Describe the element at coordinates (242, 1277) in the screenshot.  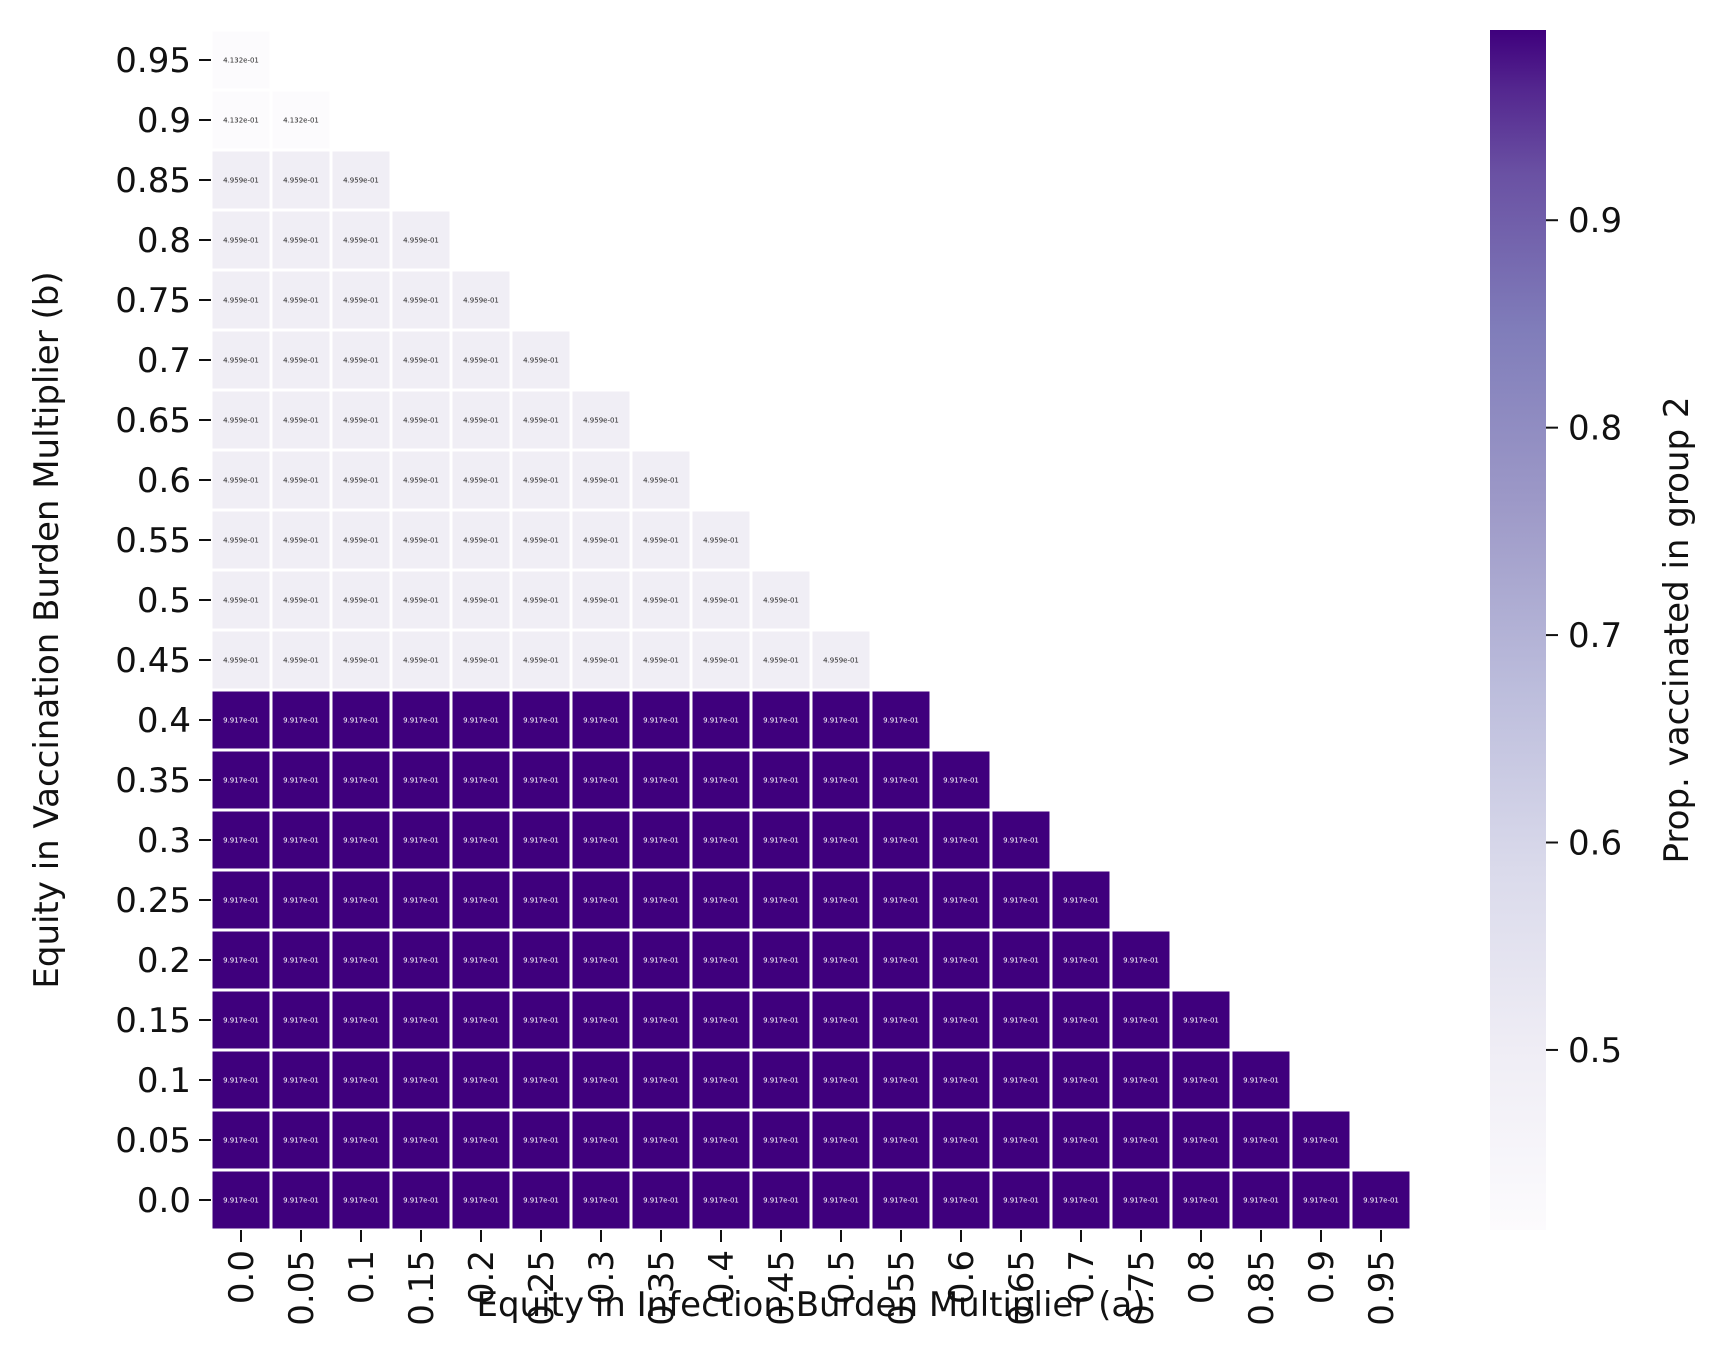
I see `x-tick-label: 0.0` at that location.